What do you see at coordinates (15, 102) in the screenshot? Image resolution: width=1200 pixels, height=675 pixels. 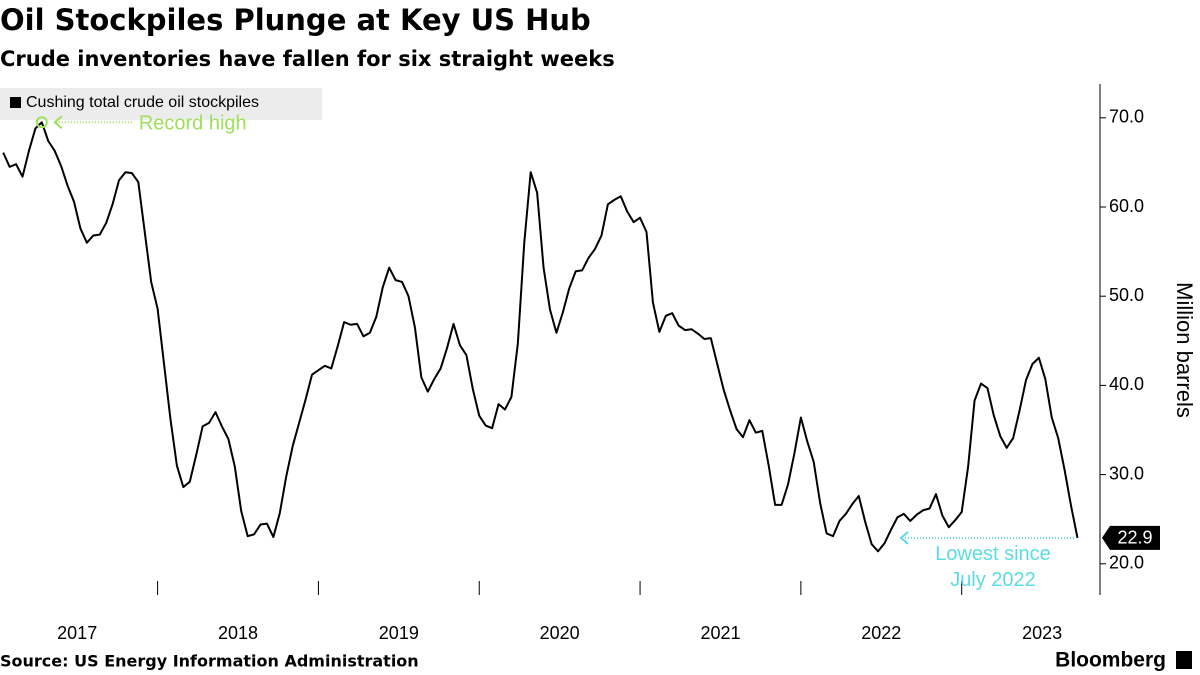 I see `legend-swatch` at bounding box center [15, 102].